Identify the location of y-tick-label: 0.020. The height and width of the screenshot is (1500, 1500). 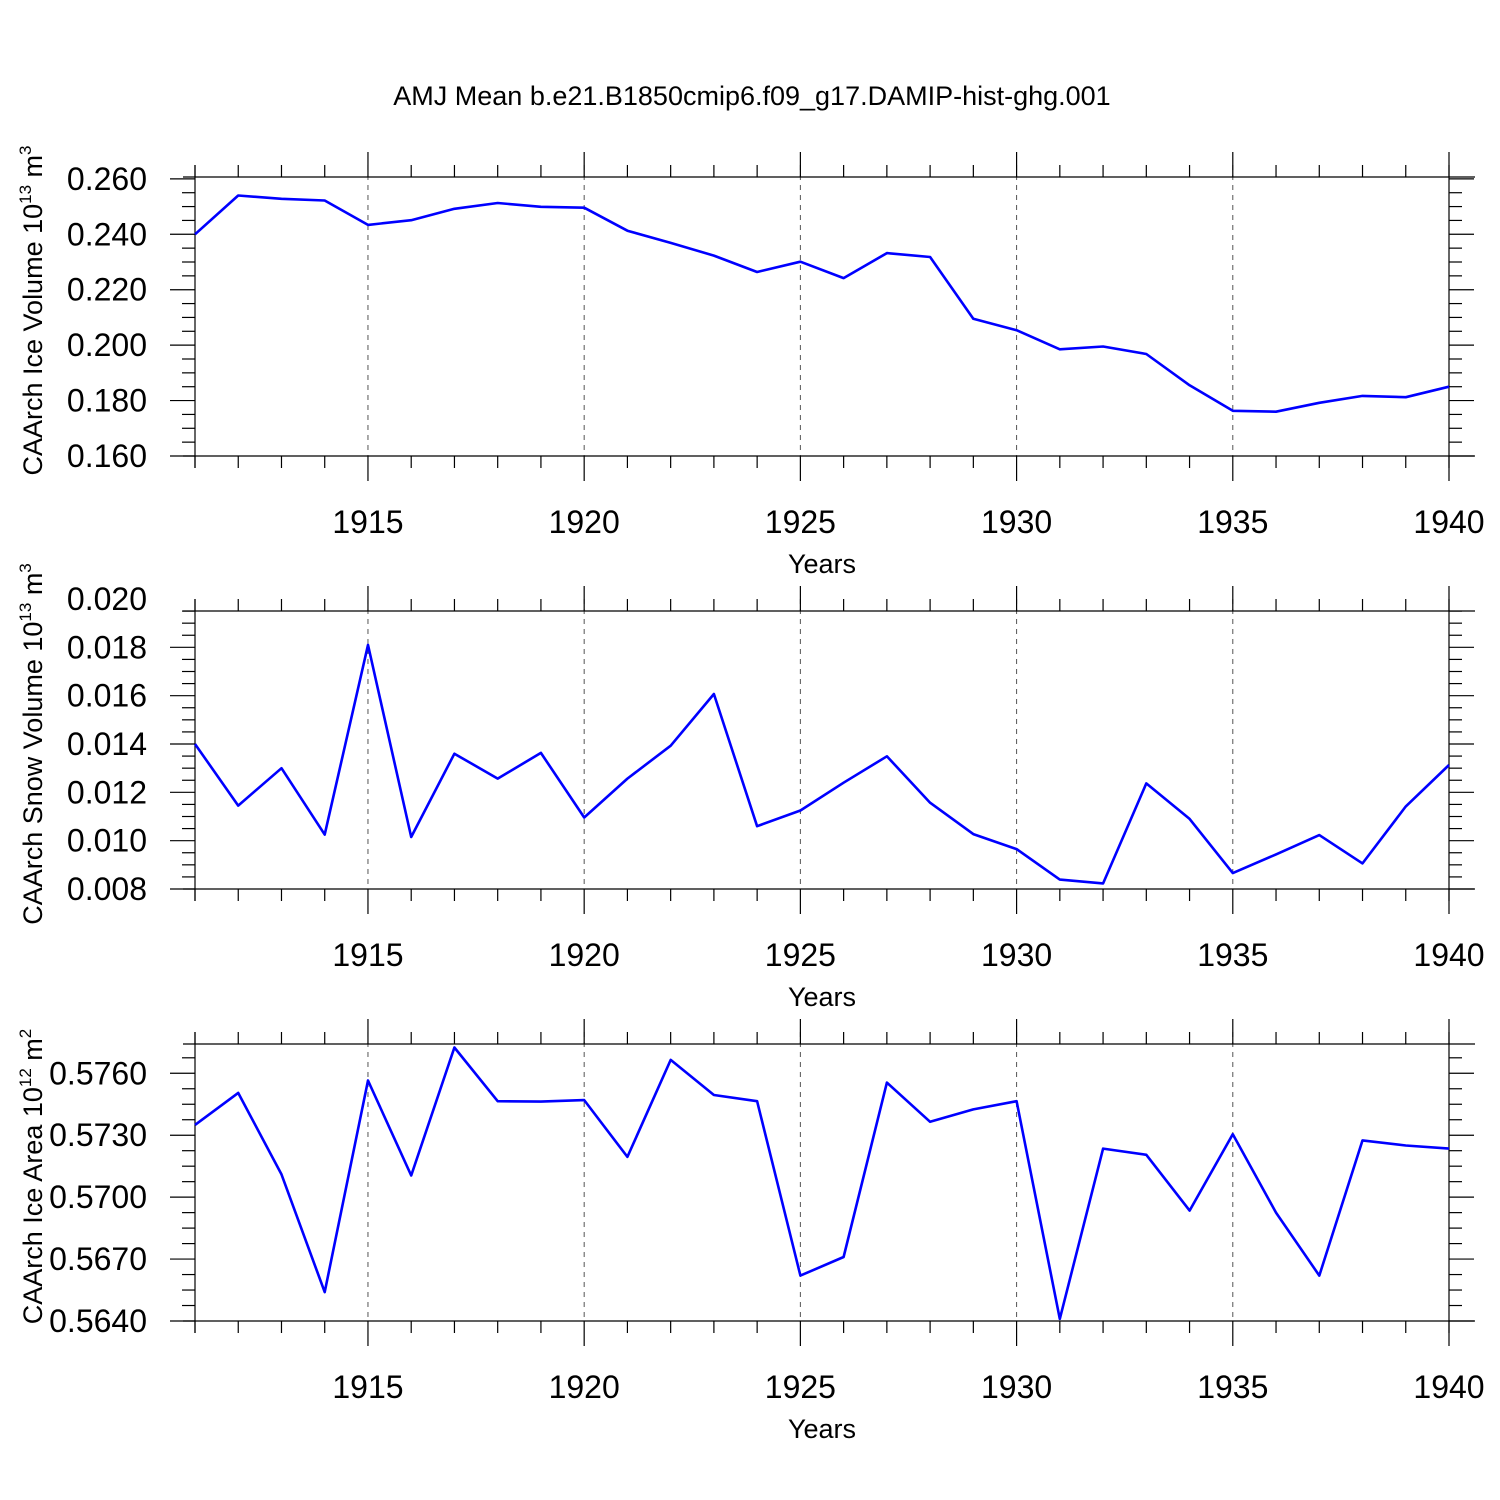
(107, 599).